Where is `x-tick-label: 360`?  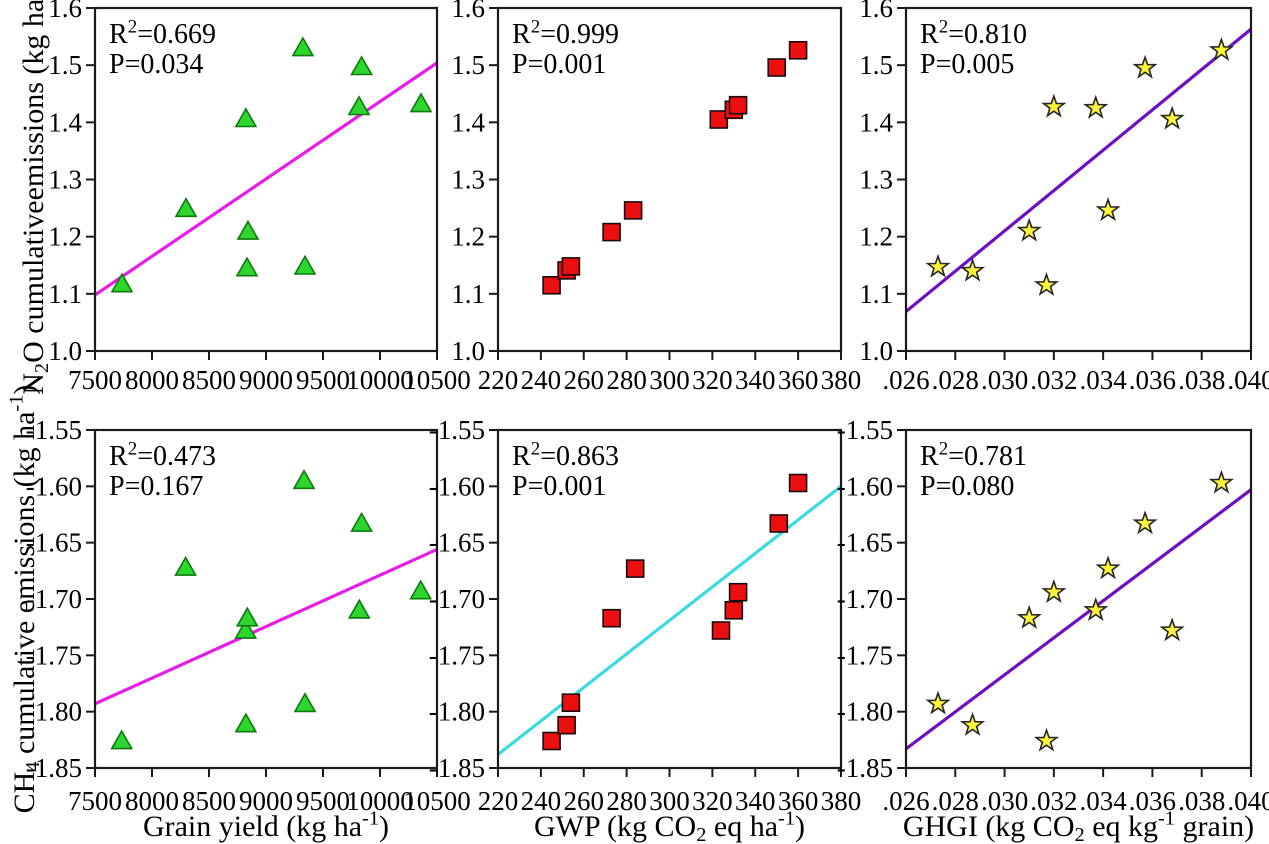
x-tick-label: 360 is located at coordinates (798, 380).